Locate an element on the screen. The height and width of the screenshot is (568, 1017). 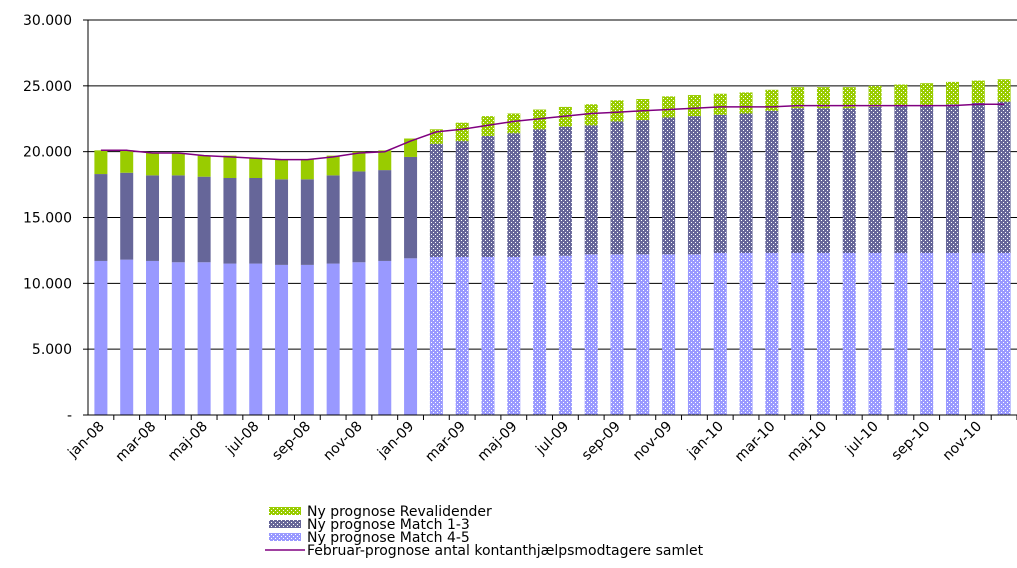
x-tick-label: nov-08 is located at coordinates (342, 441).